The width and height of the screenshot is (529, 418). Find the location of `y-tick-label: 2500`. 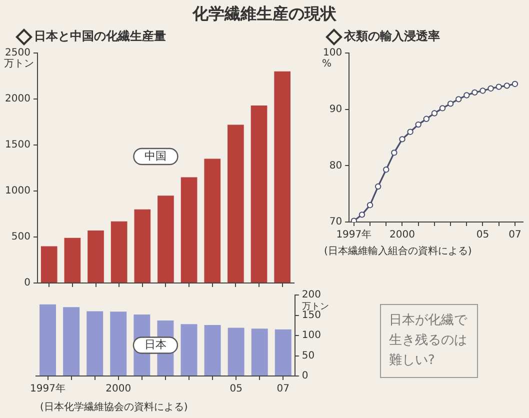

y-tick-label: 2500 is located at coordinates (17, 53).